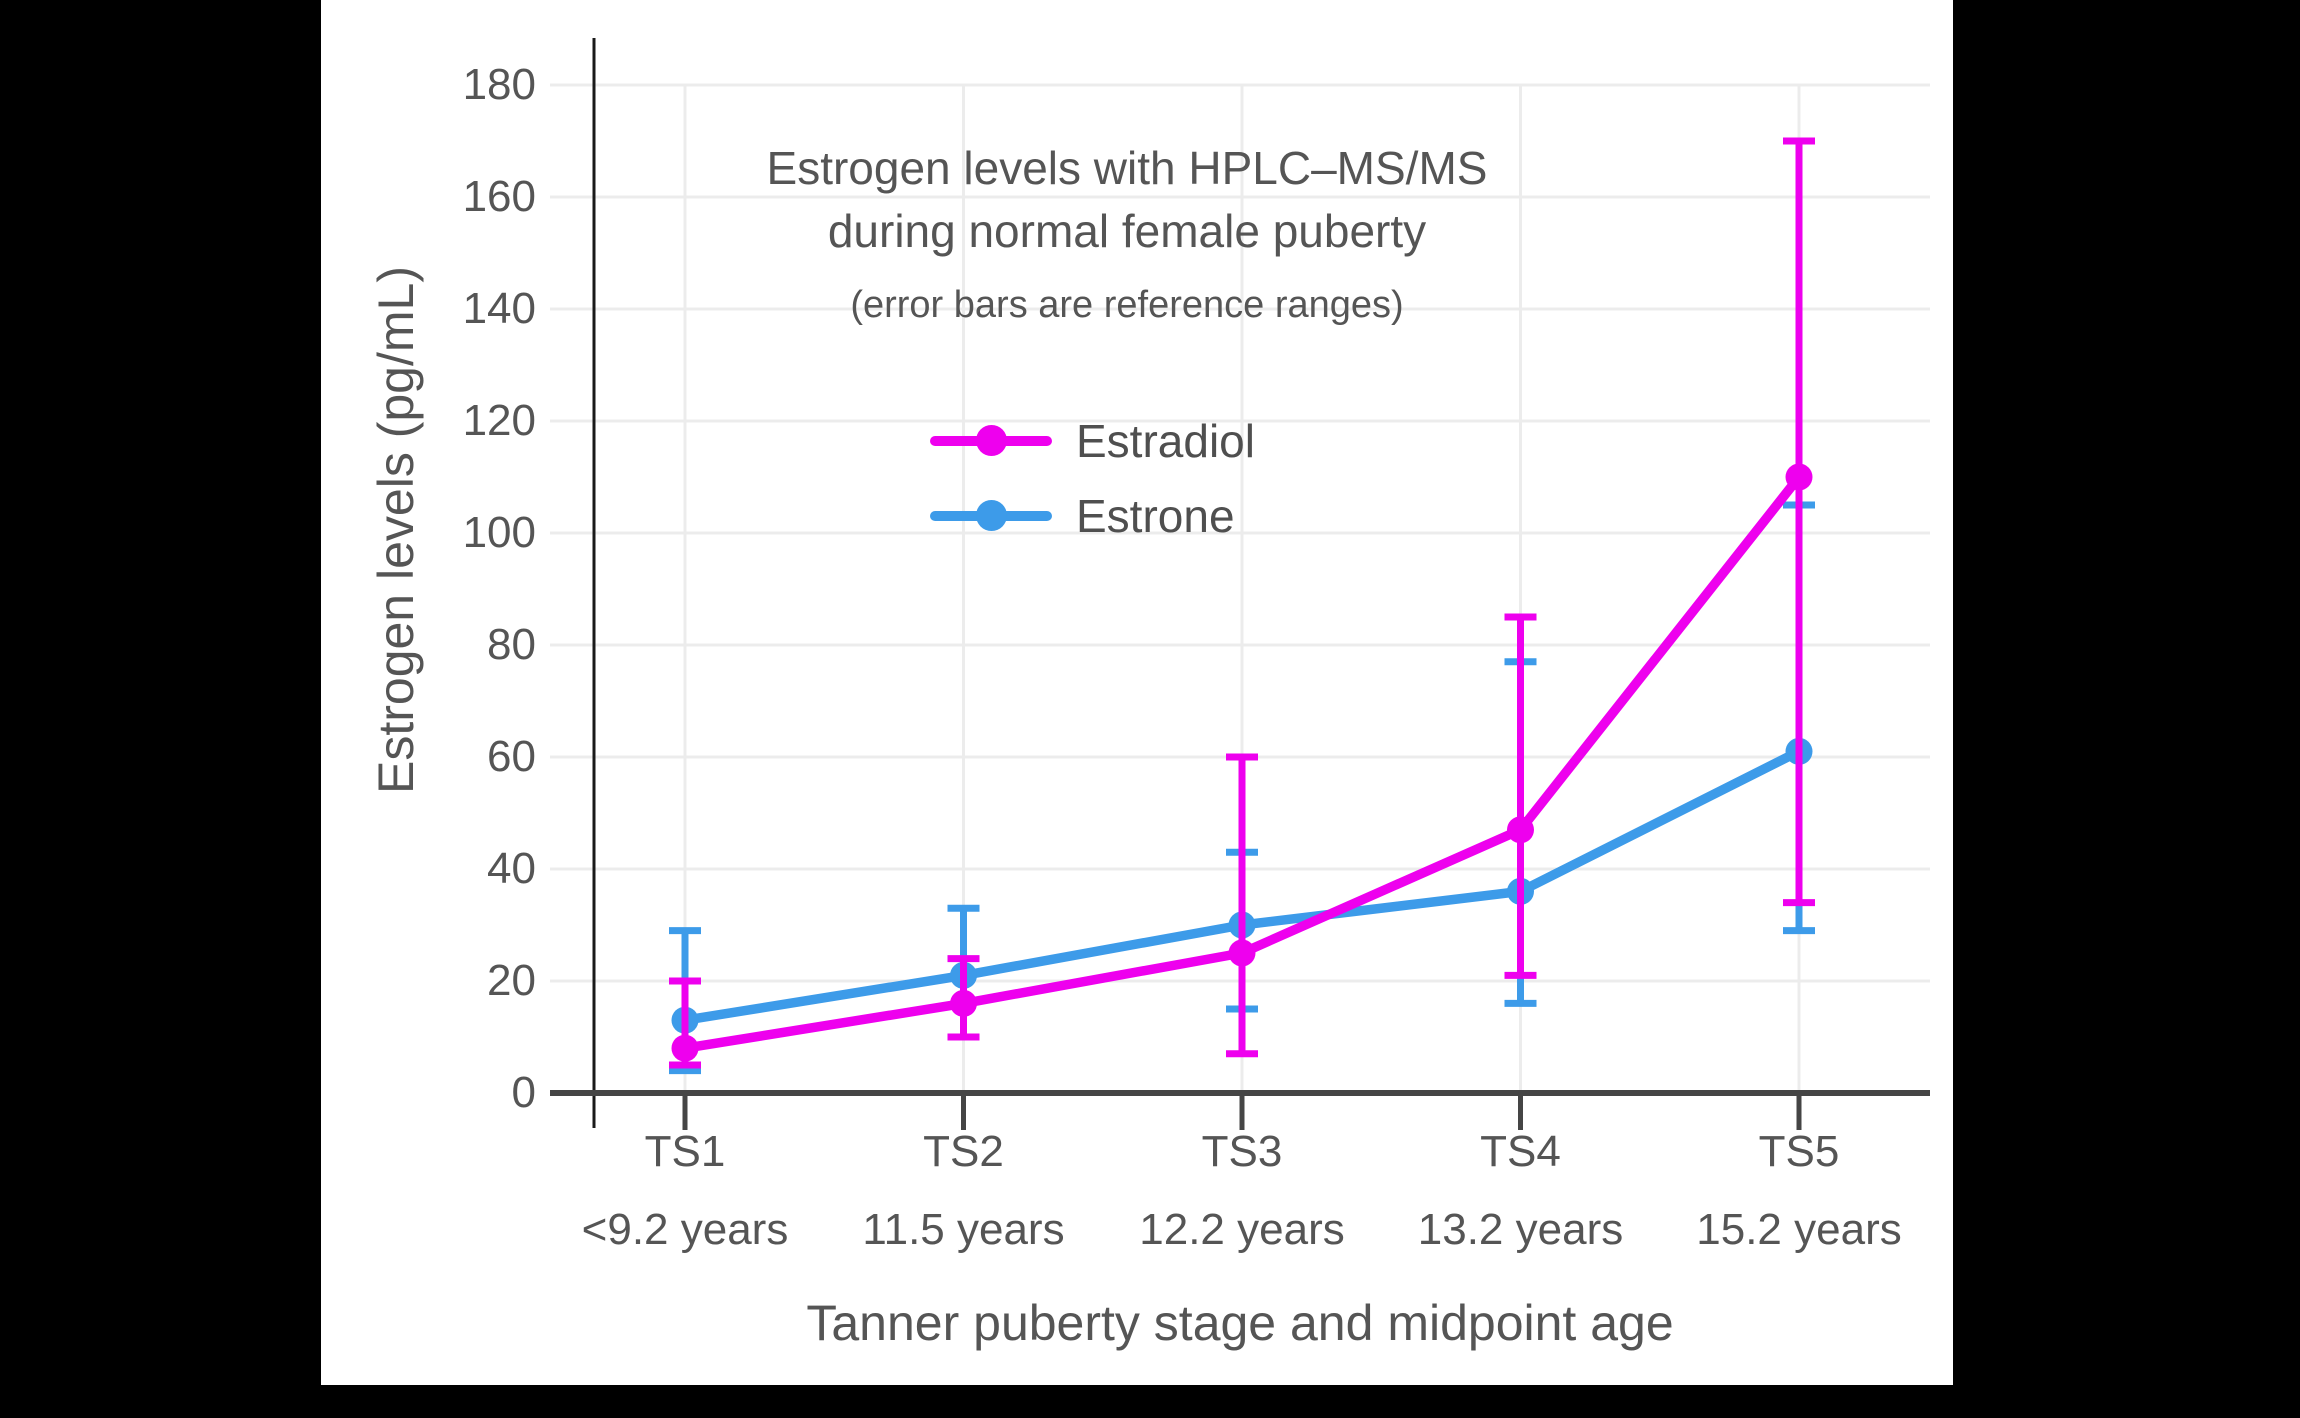 Image resolution: width=2300 pixels, height=1418 pixels. Describe the element at coordinates (963, 1229) in the screenshot. I see `x-age-label-TS2: 11.5 years` at that location.